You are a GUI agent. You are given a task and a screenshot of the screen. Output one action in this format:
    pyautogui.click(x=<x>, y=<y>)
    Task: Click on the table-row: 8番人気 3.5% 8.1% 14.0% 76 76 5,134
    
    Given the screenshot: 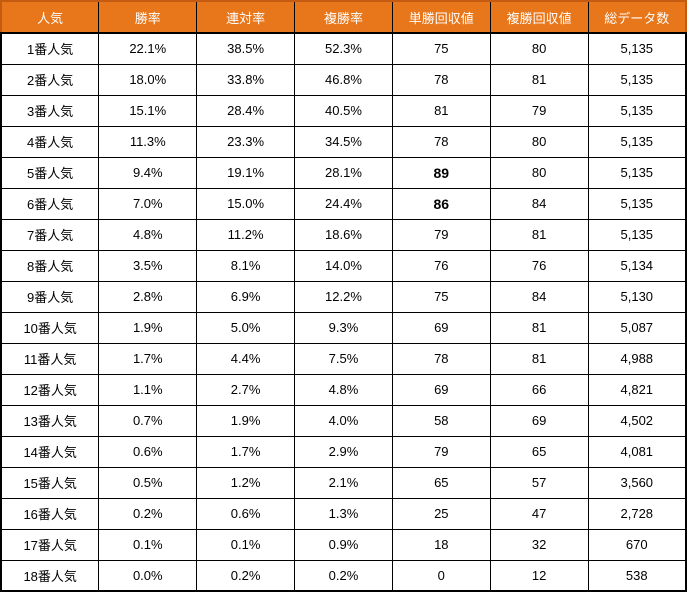 What is the action you would take?
    pyautogui.click(x=343, y=265)
    